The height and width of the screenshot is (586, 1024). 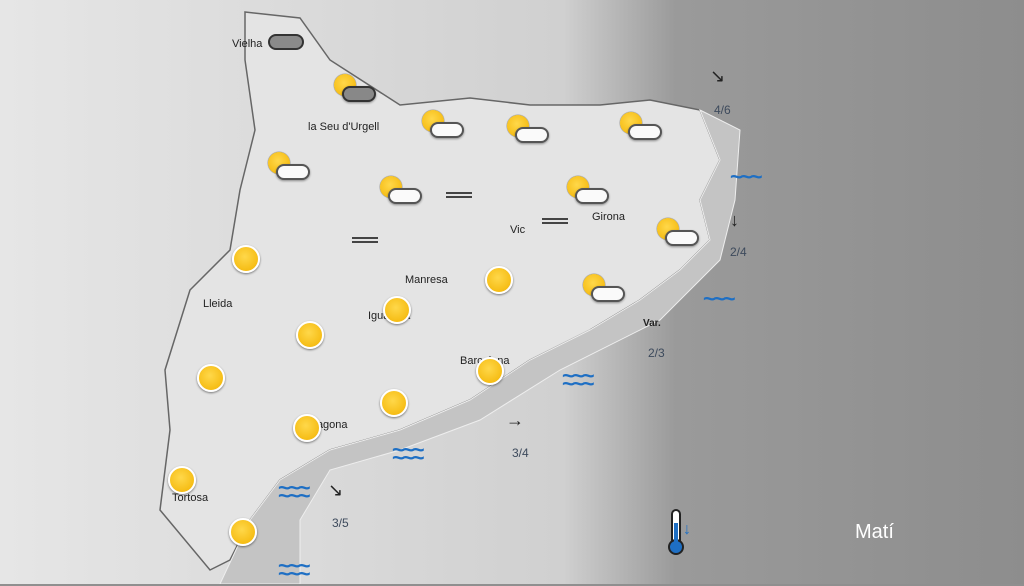 What do you see at coordinates (652, 323) in the screenshot?
I see `wind-variable-label: Var.` at bounding box center [652, 323].